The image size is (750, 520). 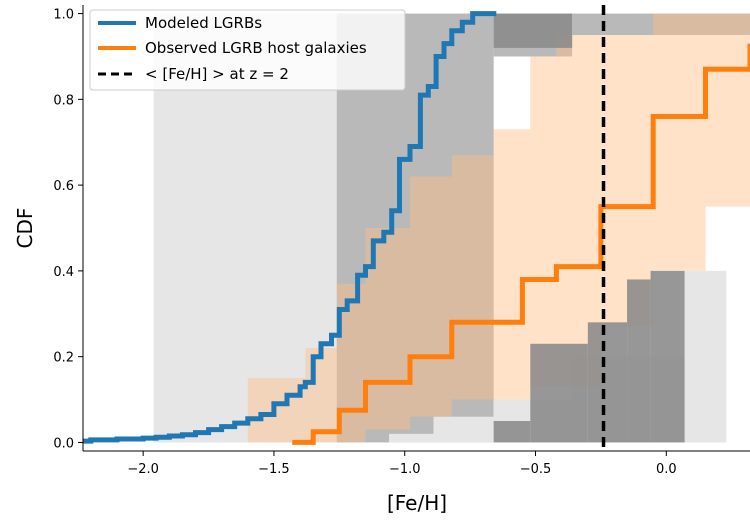 What do you see at coordinates (63, 443) in the screenshot?
I see `y-tick-label-0: 0.0` at bounding box center [63, 443].